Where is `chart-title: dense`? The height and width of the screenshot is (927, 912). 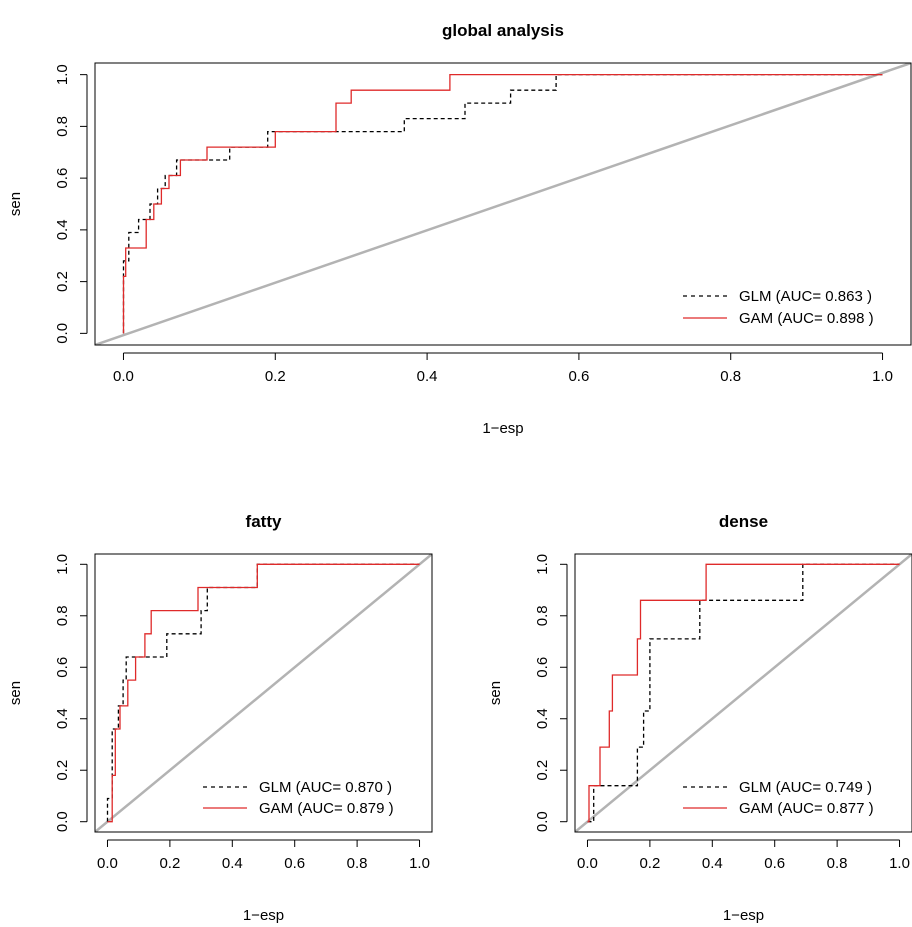
chart-title: dense is located at coordinates (743, 521).